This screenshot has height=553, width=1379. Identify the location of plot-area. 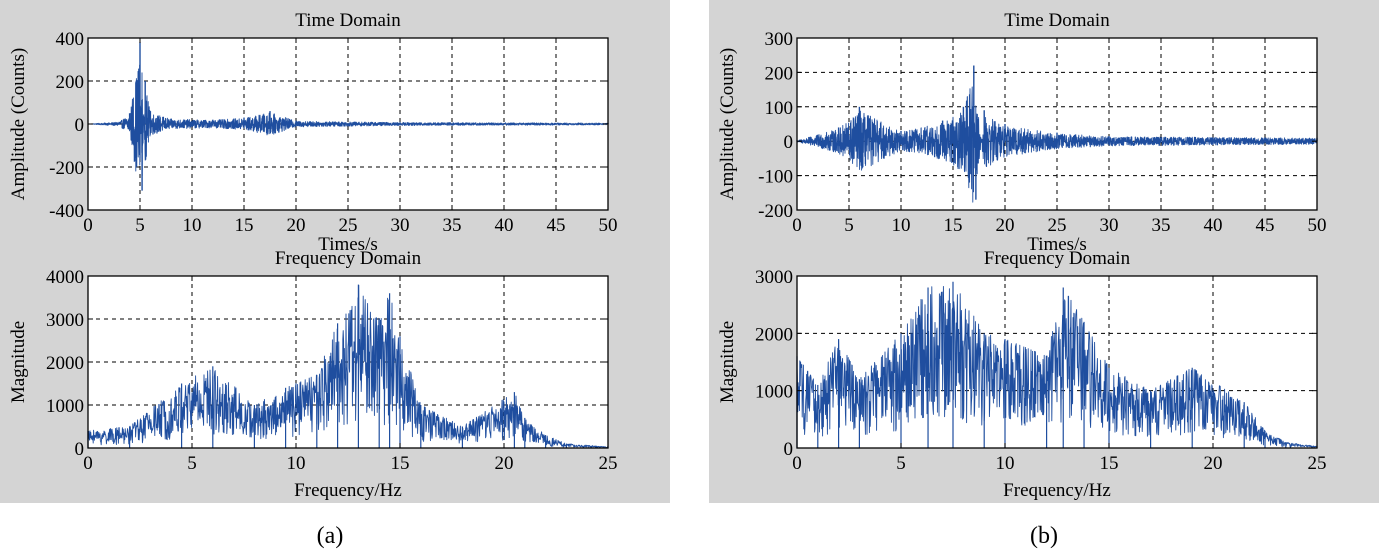
(1057, 124).